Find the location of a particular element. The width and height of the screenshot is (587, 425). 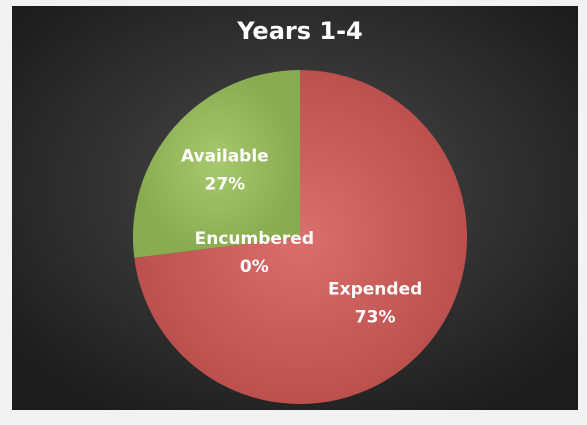

data-label-value: 73% is located at coordinates (375, 317).